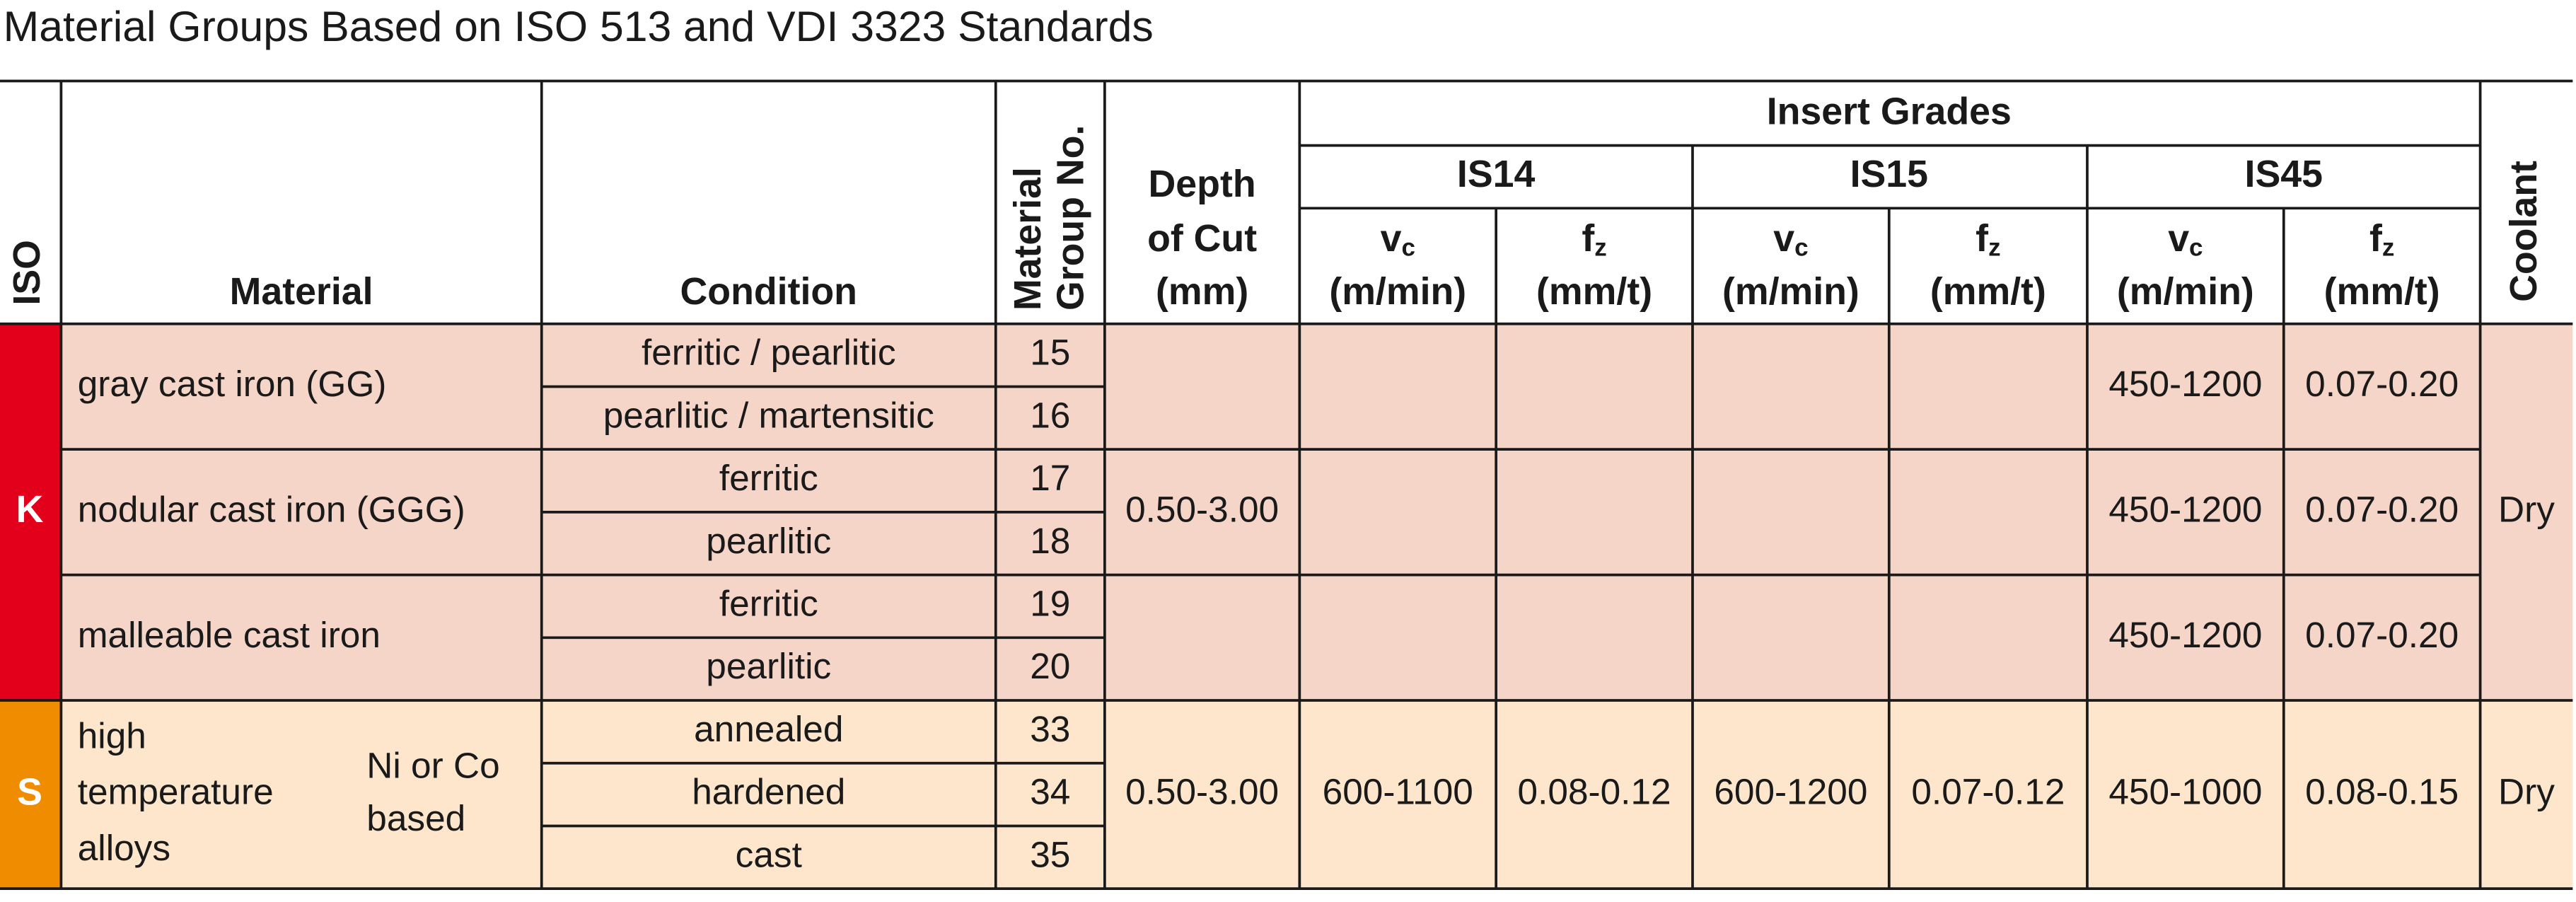  Describe the element at coordinates (301, 291) in the screenshot. I see `header-material: Material` at that location.